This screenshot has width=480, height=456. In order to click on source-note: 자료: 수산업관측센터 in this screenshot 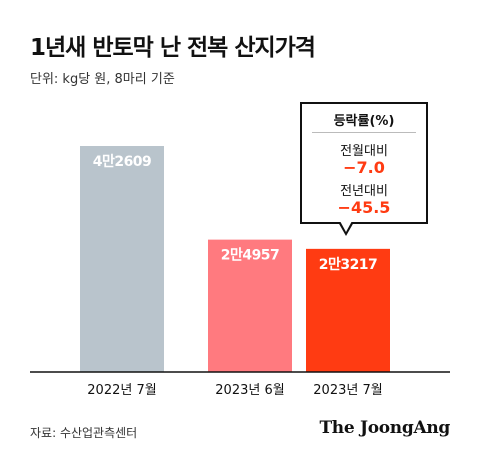, I will do `click(84, 433)`.